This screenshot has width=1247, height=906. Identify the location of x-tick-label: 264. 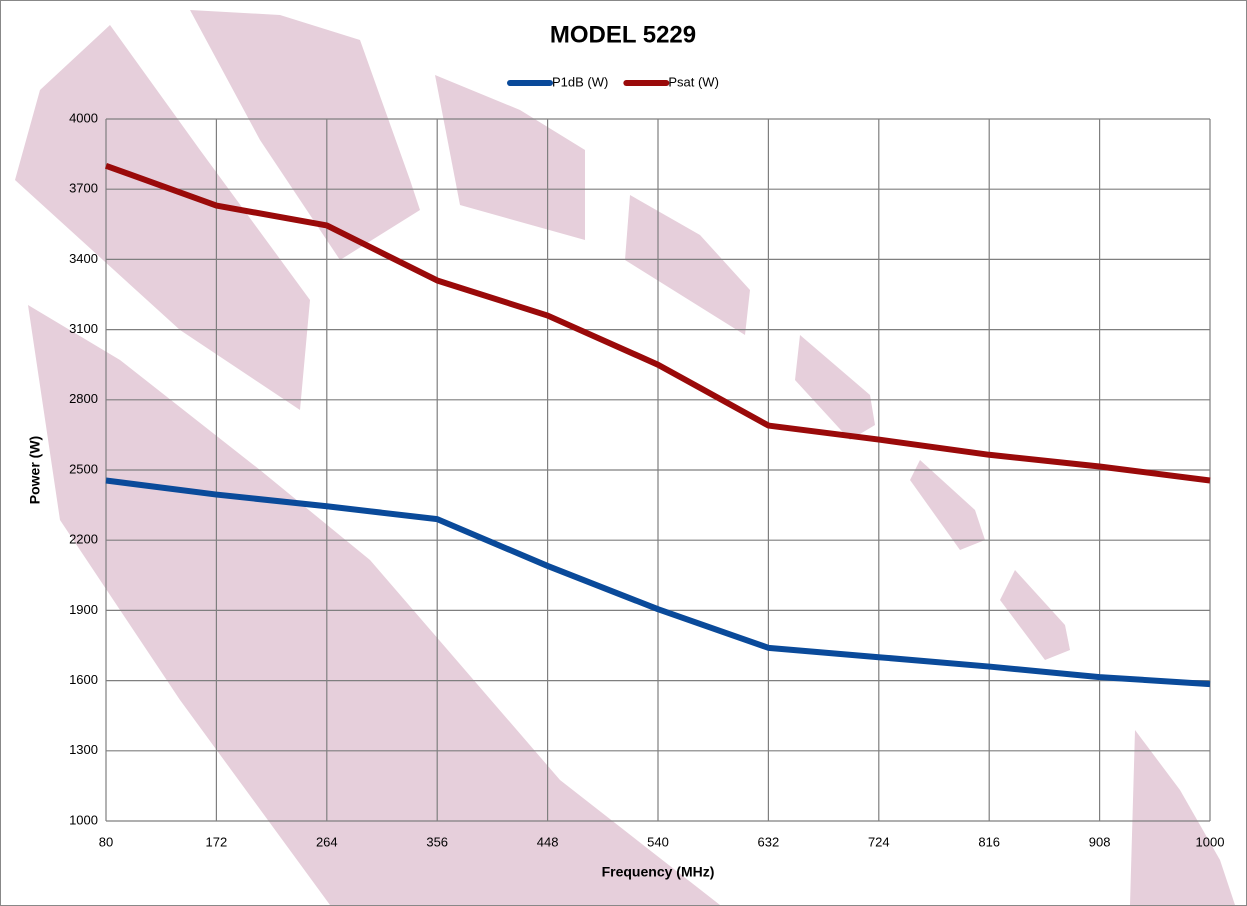
(327, 841).